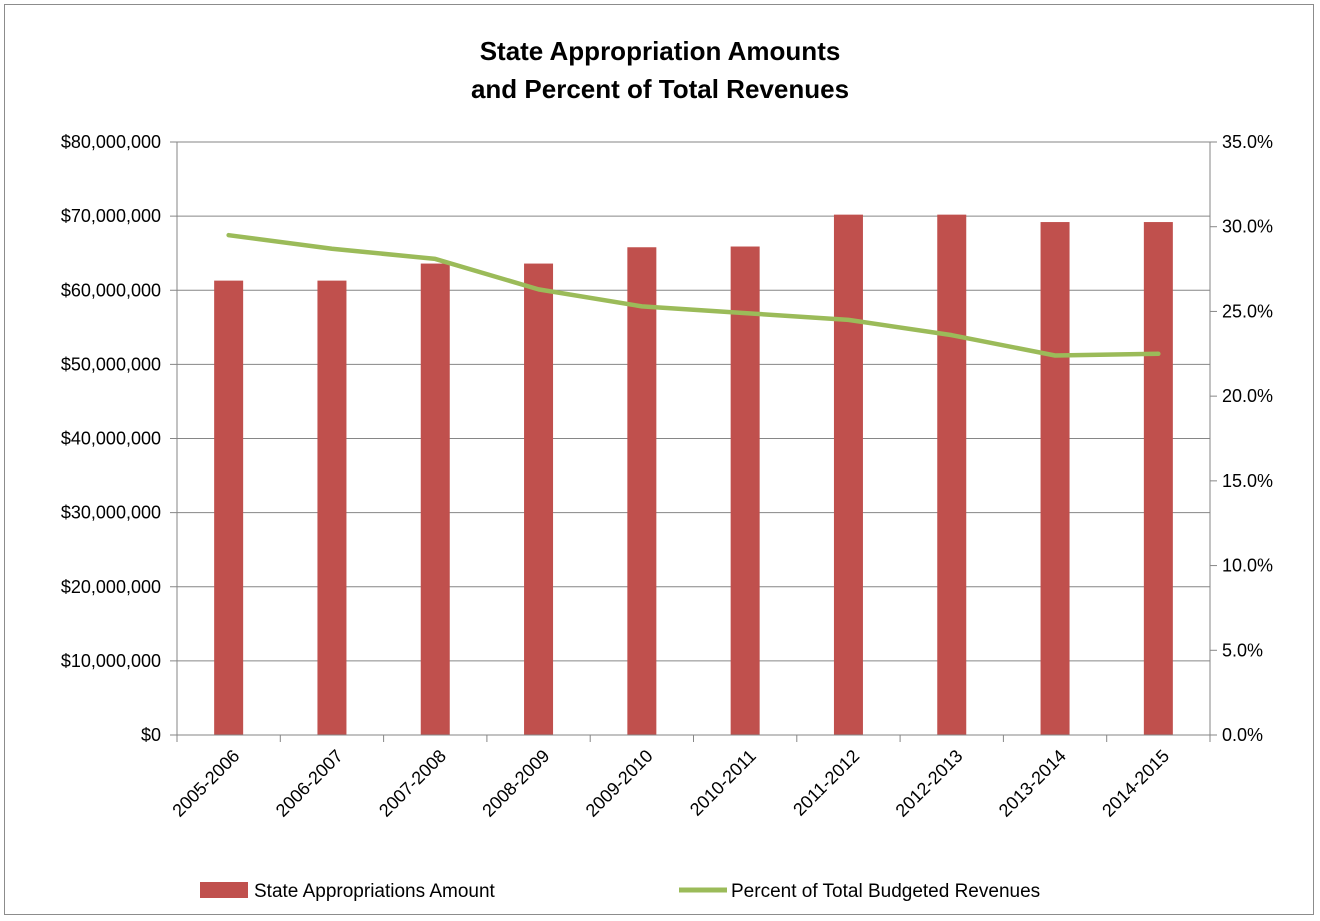 The width and height of the screenshot is (1320, 921). I want to click on x-axis-tick-label: 2012-2013, so click(929, 783).